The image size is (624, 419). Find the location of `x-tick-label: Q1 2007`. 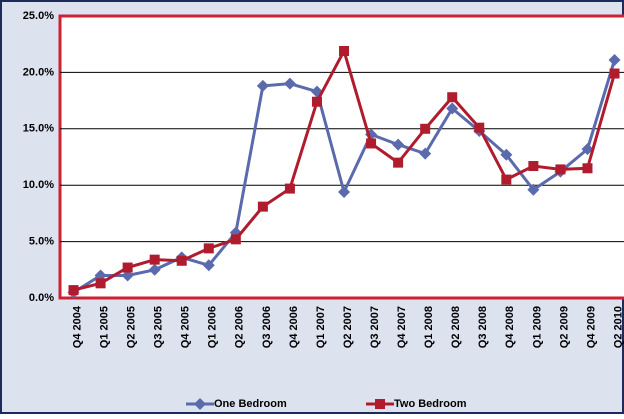

x-tick-label: Q1 2007 is located at coordinates (321, 327).